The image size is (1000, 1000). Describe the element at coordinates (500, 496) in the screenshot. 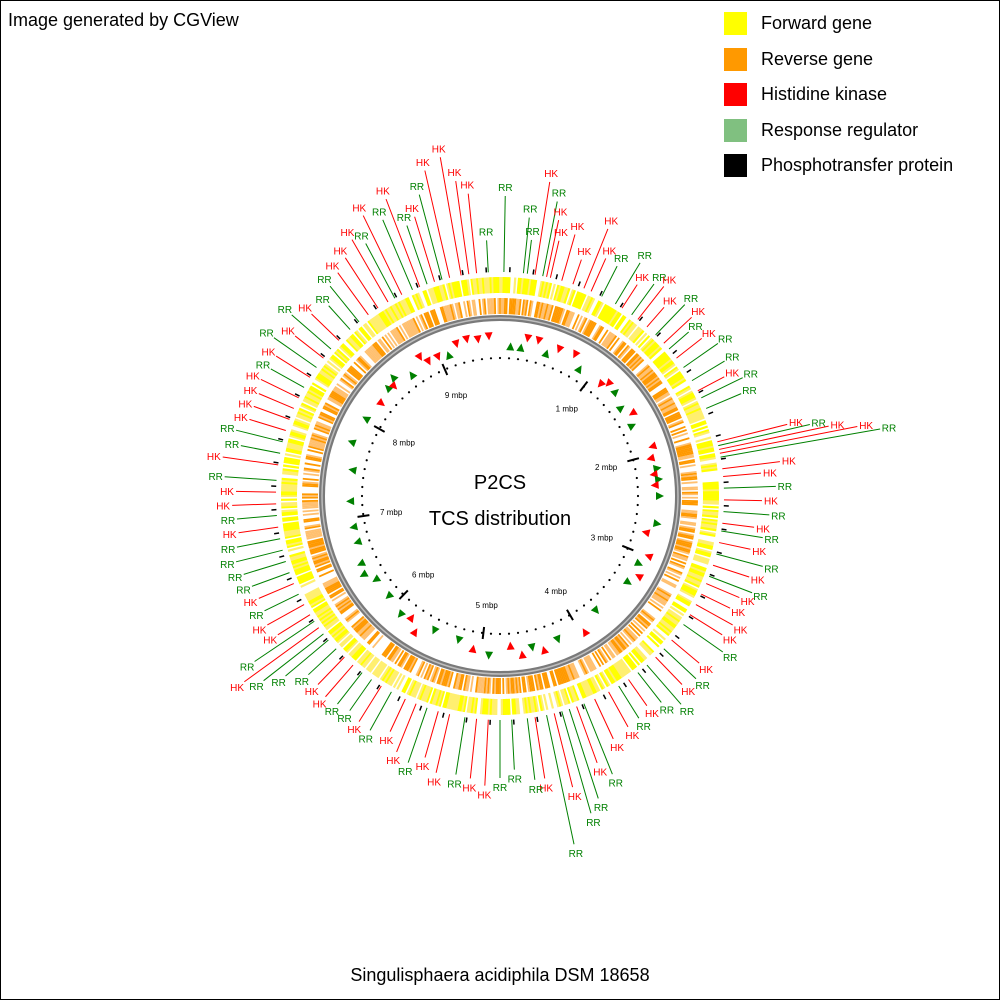

I see `backbone-circle` at that location.